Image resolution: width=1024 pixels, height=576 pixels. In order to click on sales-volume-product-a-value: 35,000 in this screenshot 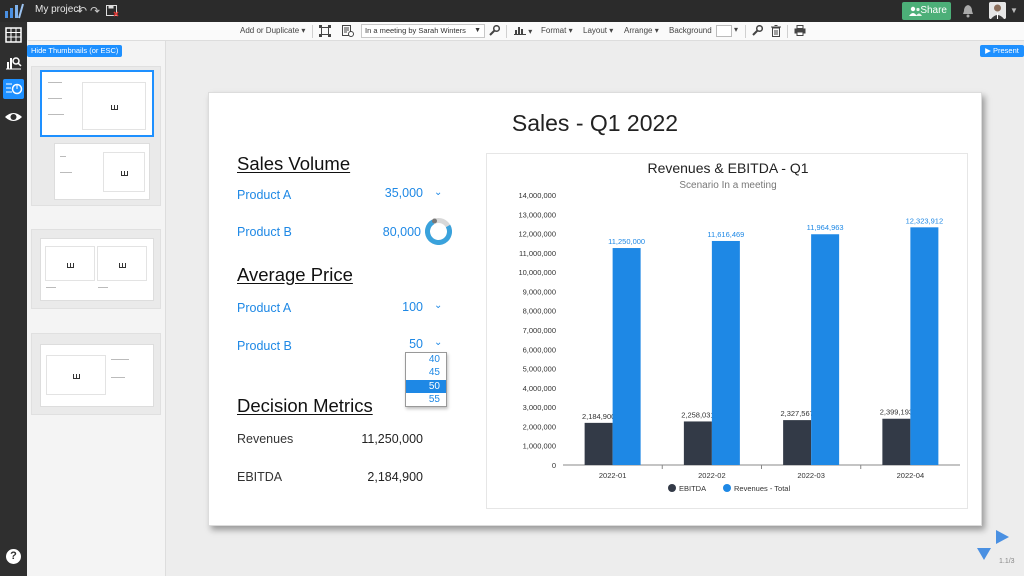, I will do `click(403, 193)`.